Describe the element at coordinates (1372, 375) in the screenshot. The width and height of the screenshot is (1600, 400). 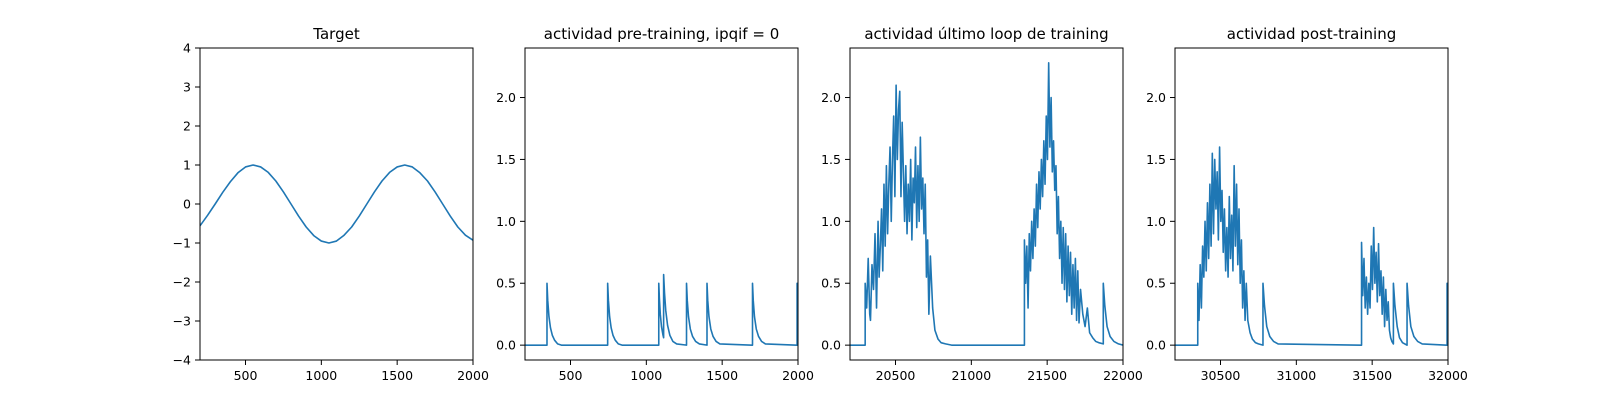
I see `x-tick-label: 31500` at that location.